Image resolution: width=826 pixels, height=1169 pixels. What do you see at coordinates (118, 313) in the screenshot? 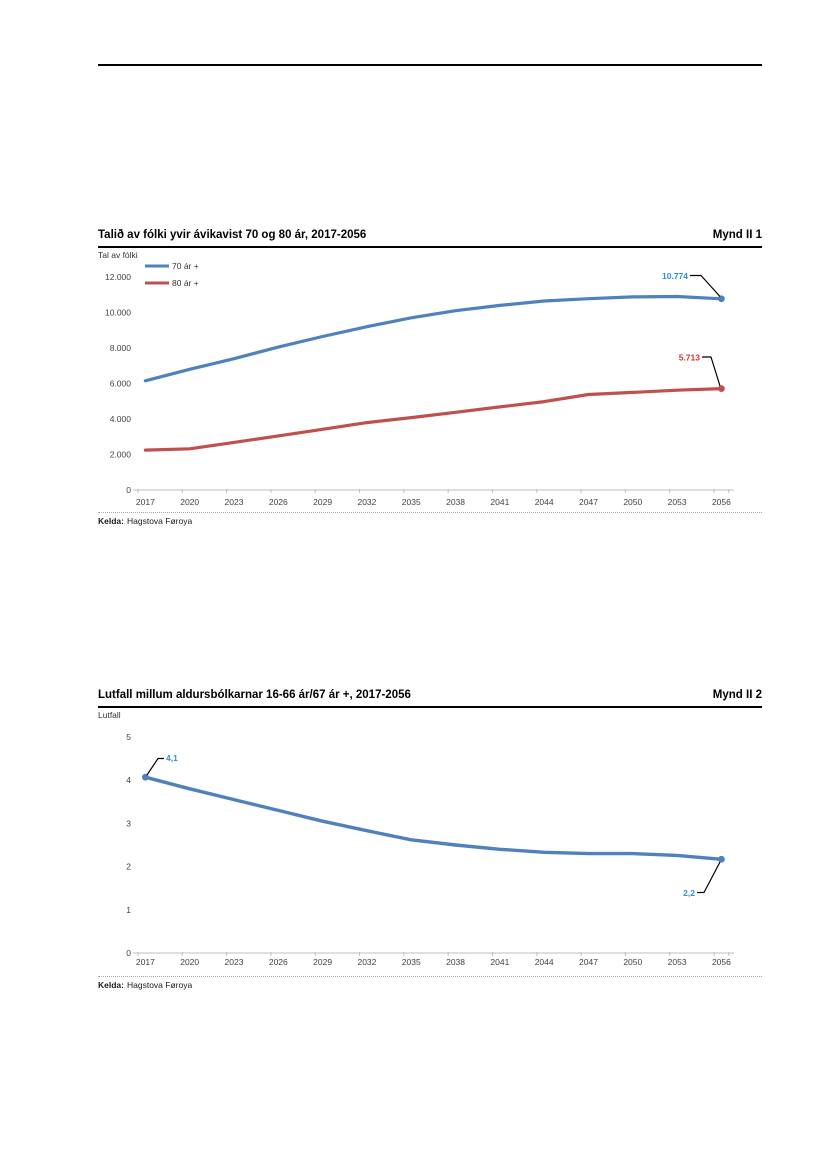
I see `y-axis-label: 10.000` at bounding box center [118, 313].